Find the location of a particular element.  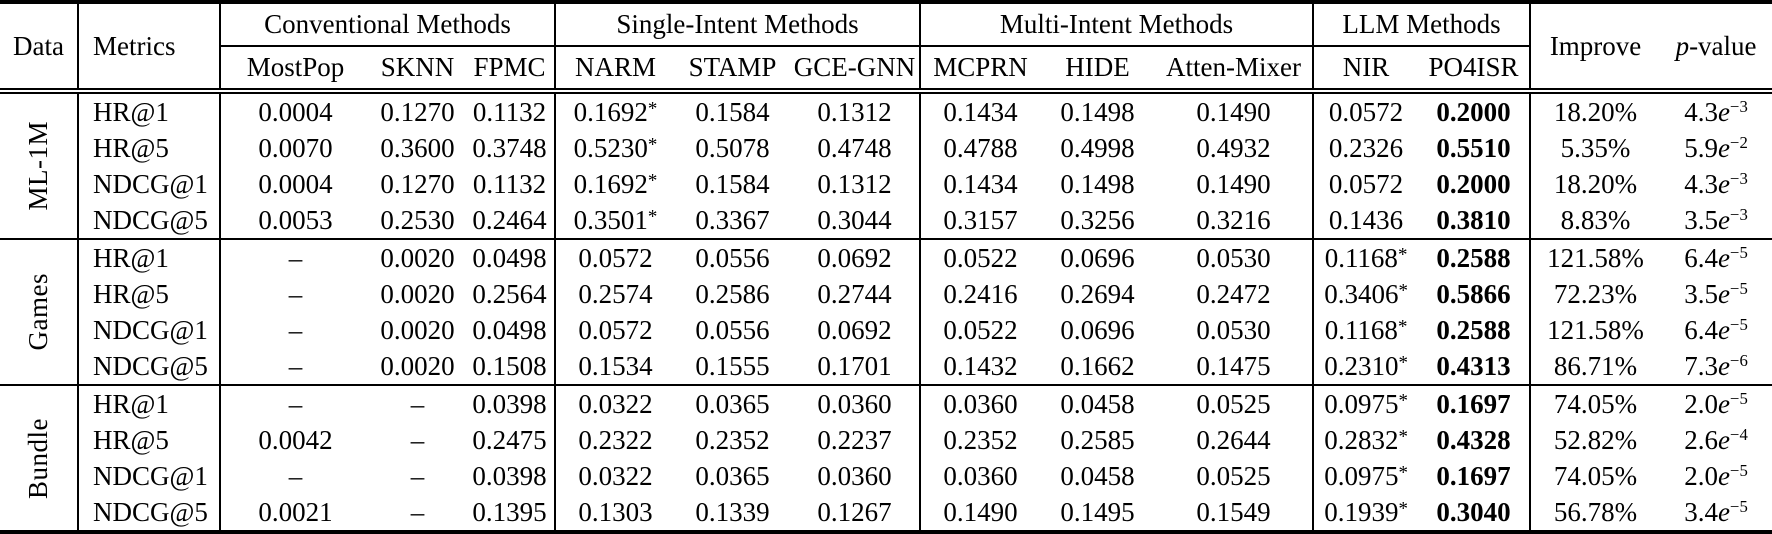

metric-label: HR@1 is located at coordinates (148, 110).